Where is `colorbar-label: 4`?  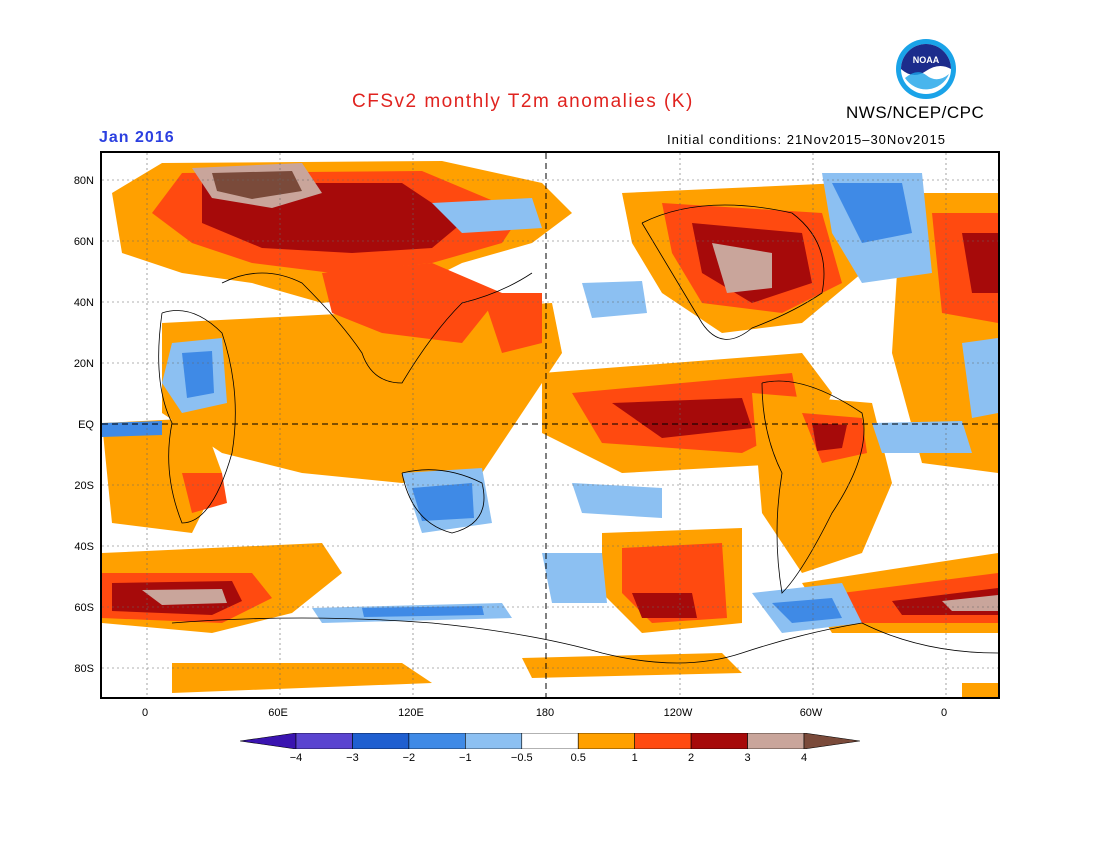 colorbar-label: 4 is located at coordinates (804, 758).